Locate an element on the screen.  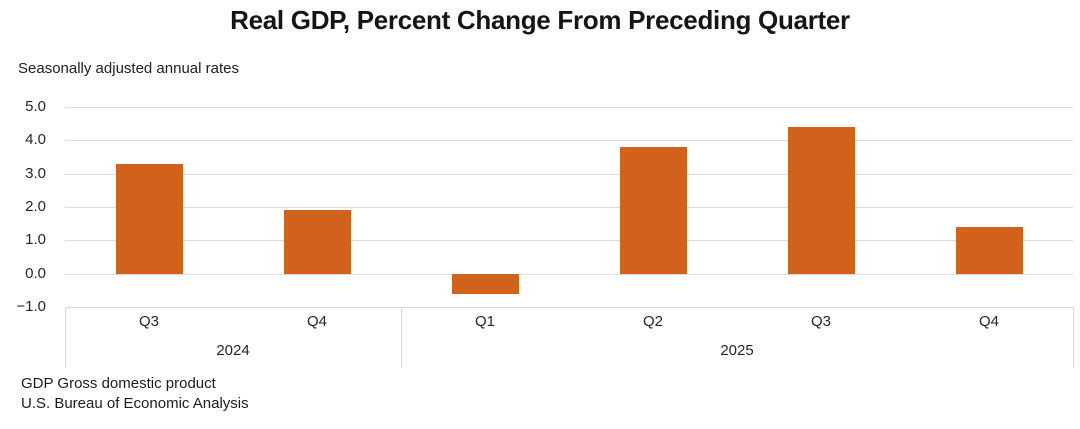
footnote-gdp-definition: GDP Gross domestic product is located at coordinates (118, 383).